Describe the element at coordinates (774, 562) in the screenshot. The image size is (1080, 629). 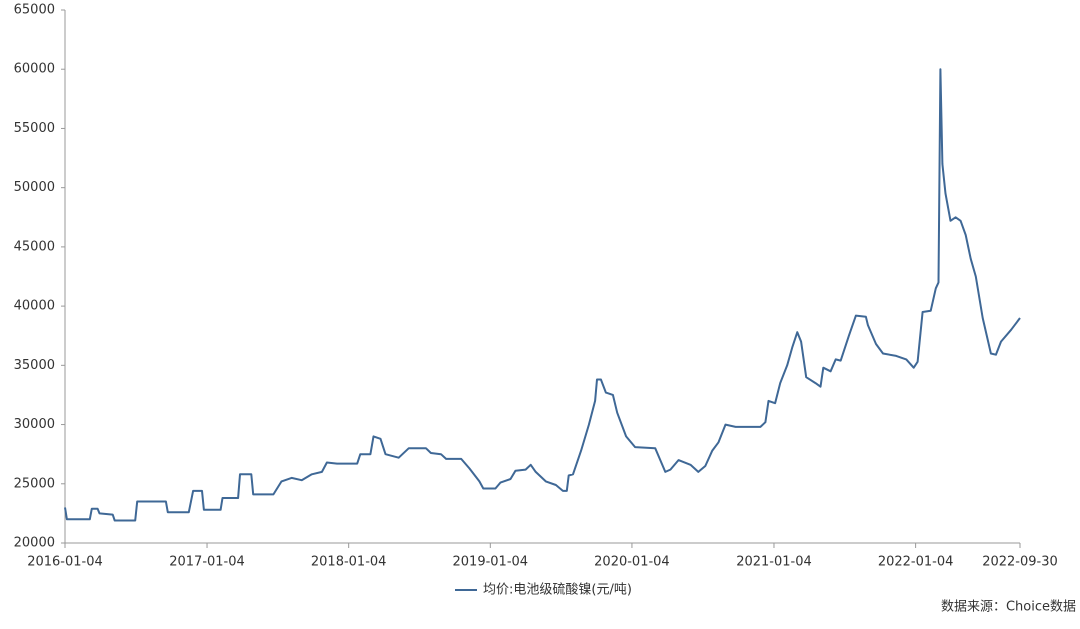
I see `x-tick-label: 2021-01-04` at that location.